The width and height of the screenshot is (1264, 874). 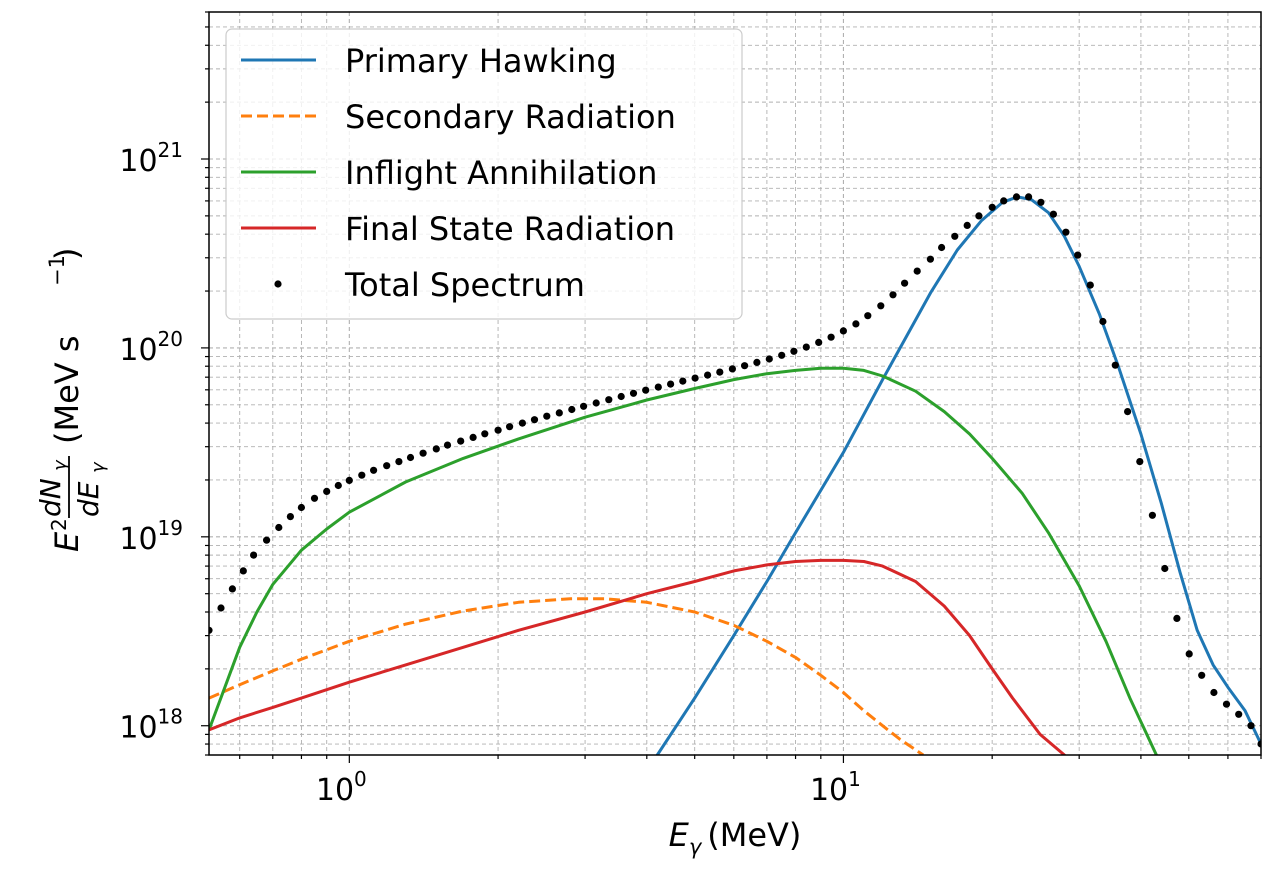 What do you see at coordinates (60, 465) in the screenshot?
I see `y-label-numerator-sub: γ` at bounding box center [60, 465].